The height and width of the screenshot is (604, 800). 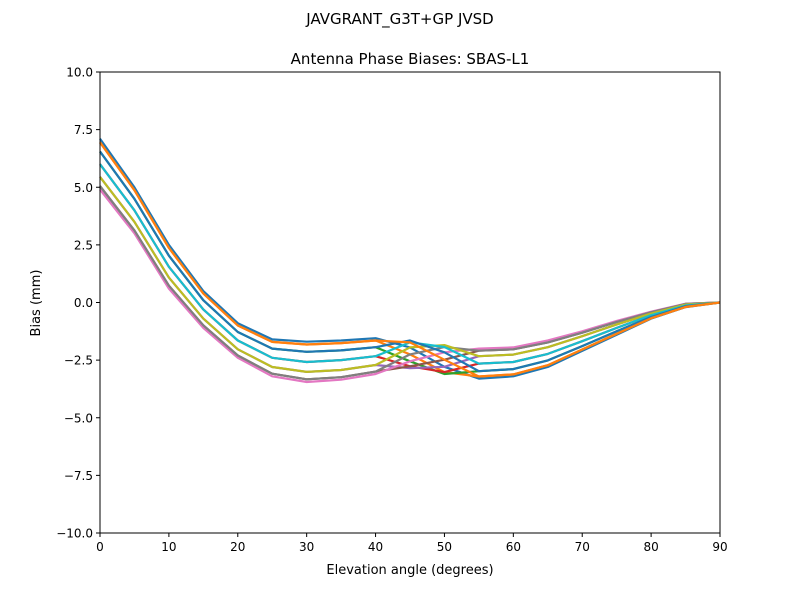 I want to click on chart-title: Antenna Phase Biases: SBAS-L1, so click(x=410, y=59).